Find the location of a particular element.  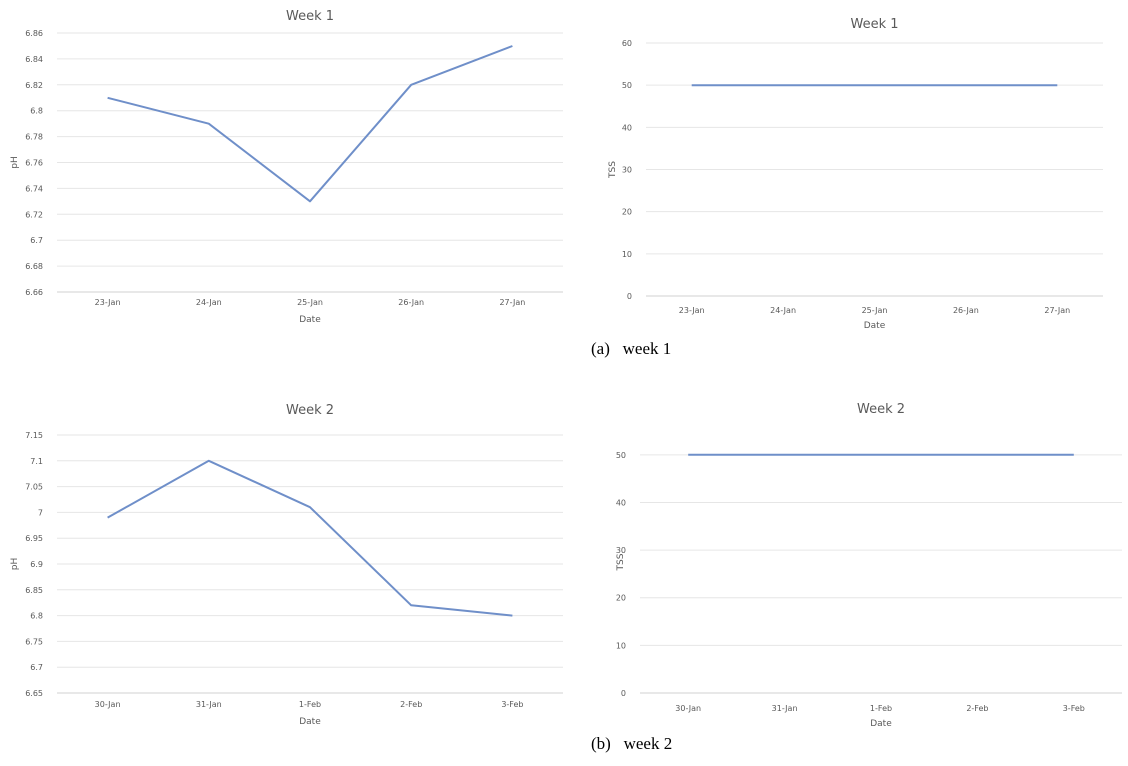

y-tick-label: 7.05 is located at coordinates (34, 487).